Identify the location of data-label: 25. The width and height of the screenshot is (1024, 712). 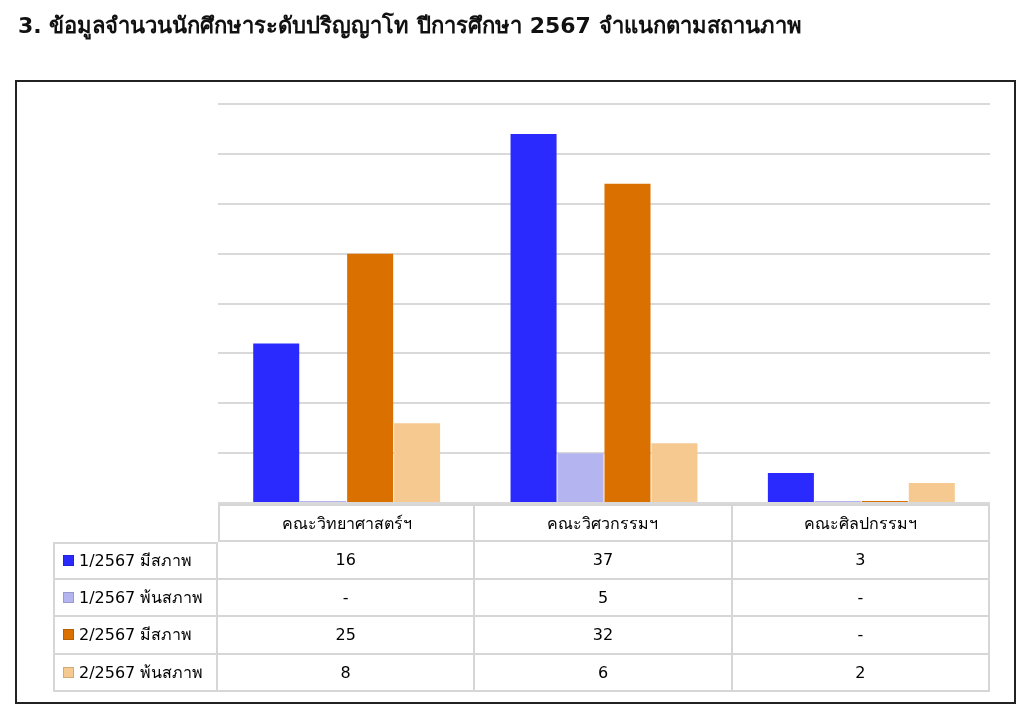
(347, 636).